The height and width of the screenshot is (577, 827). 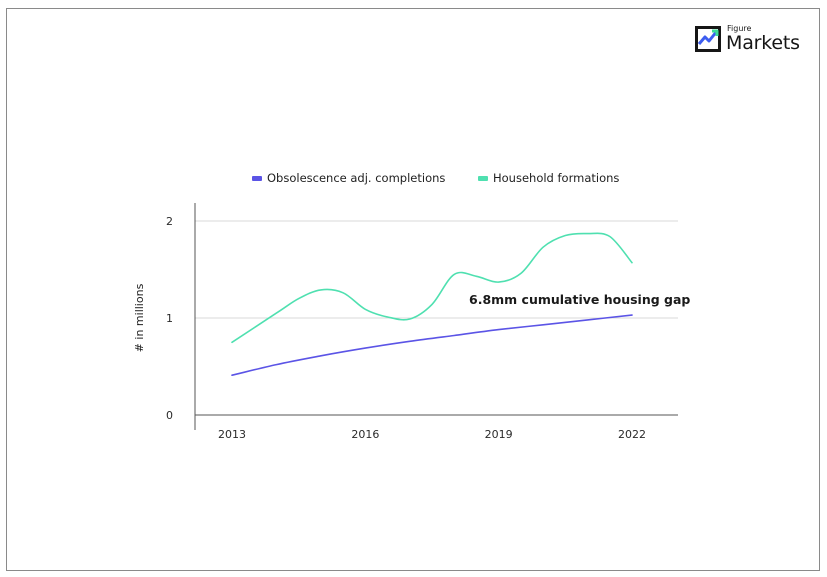 I want to click on legend-label-completions: Obsolescence adj. completions, so click(x=356, y=178).